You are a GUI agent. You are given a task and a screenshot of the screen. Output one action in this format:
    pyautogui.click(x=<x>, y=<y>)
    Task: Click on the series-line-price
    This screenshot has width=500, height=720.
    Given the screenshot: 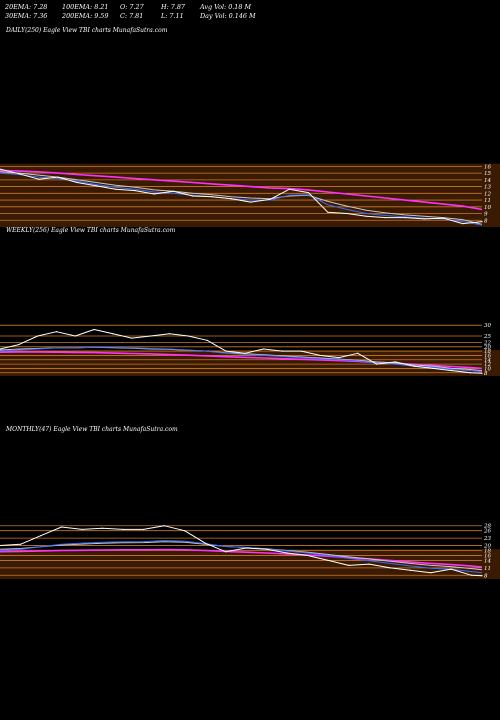 What is the action you would take?
    pyautogui.click(x=241, y=196)
    